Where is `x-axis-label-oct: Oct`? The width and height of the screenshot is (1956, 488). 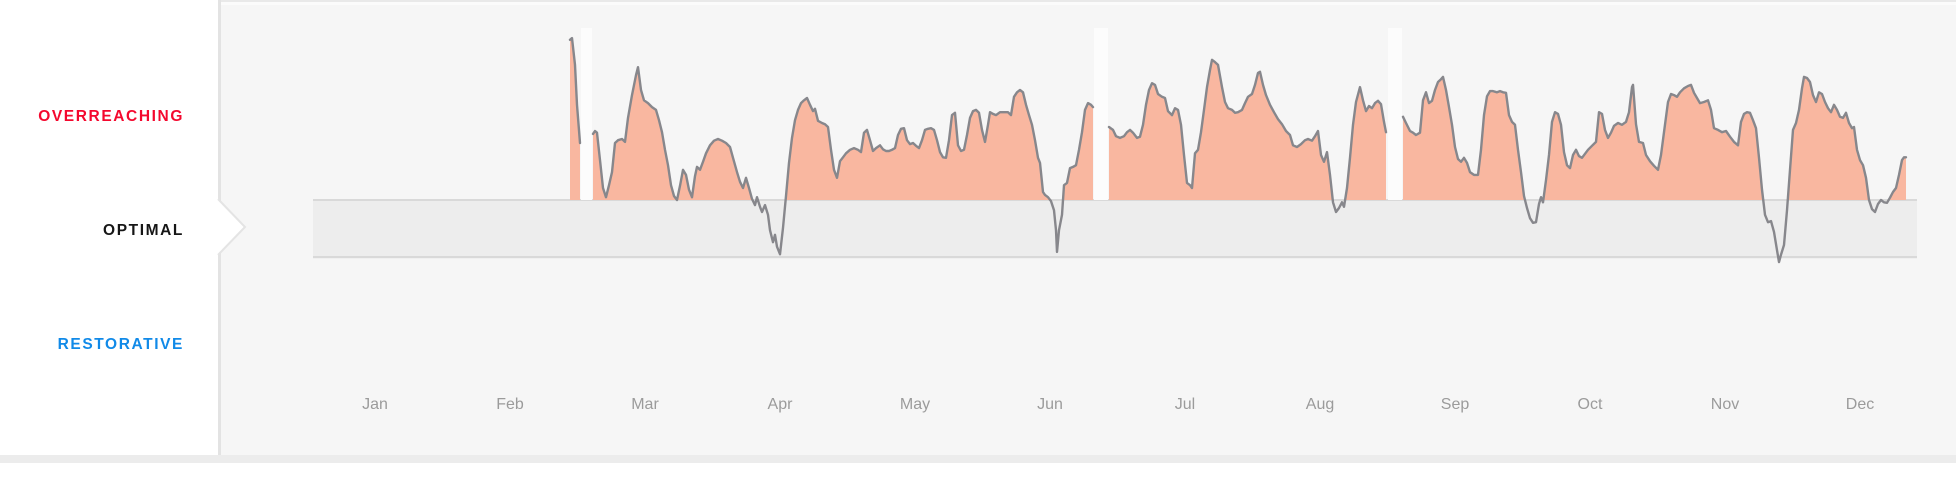
x-axis-label-oct: Oct is located at coordinates (1590, 404).